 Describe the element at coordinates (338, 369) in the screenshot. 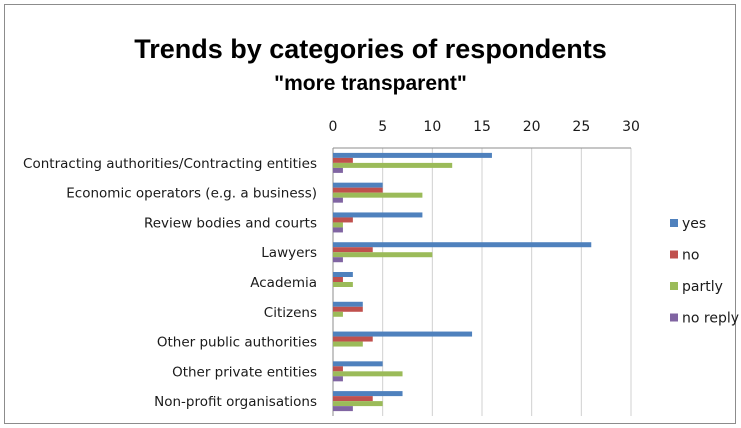

I see `bar-no-other-private-entities` at that location.